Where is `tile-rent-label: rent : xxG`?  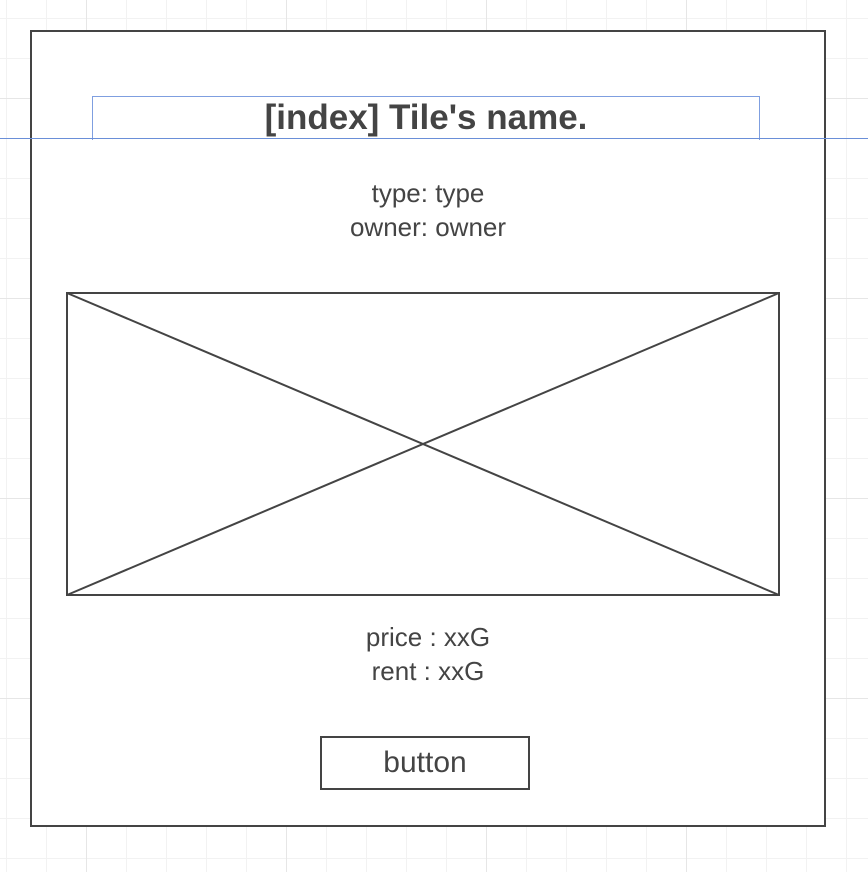
tile-rent-label: rent : xxG is located at coordinates (428, 671).